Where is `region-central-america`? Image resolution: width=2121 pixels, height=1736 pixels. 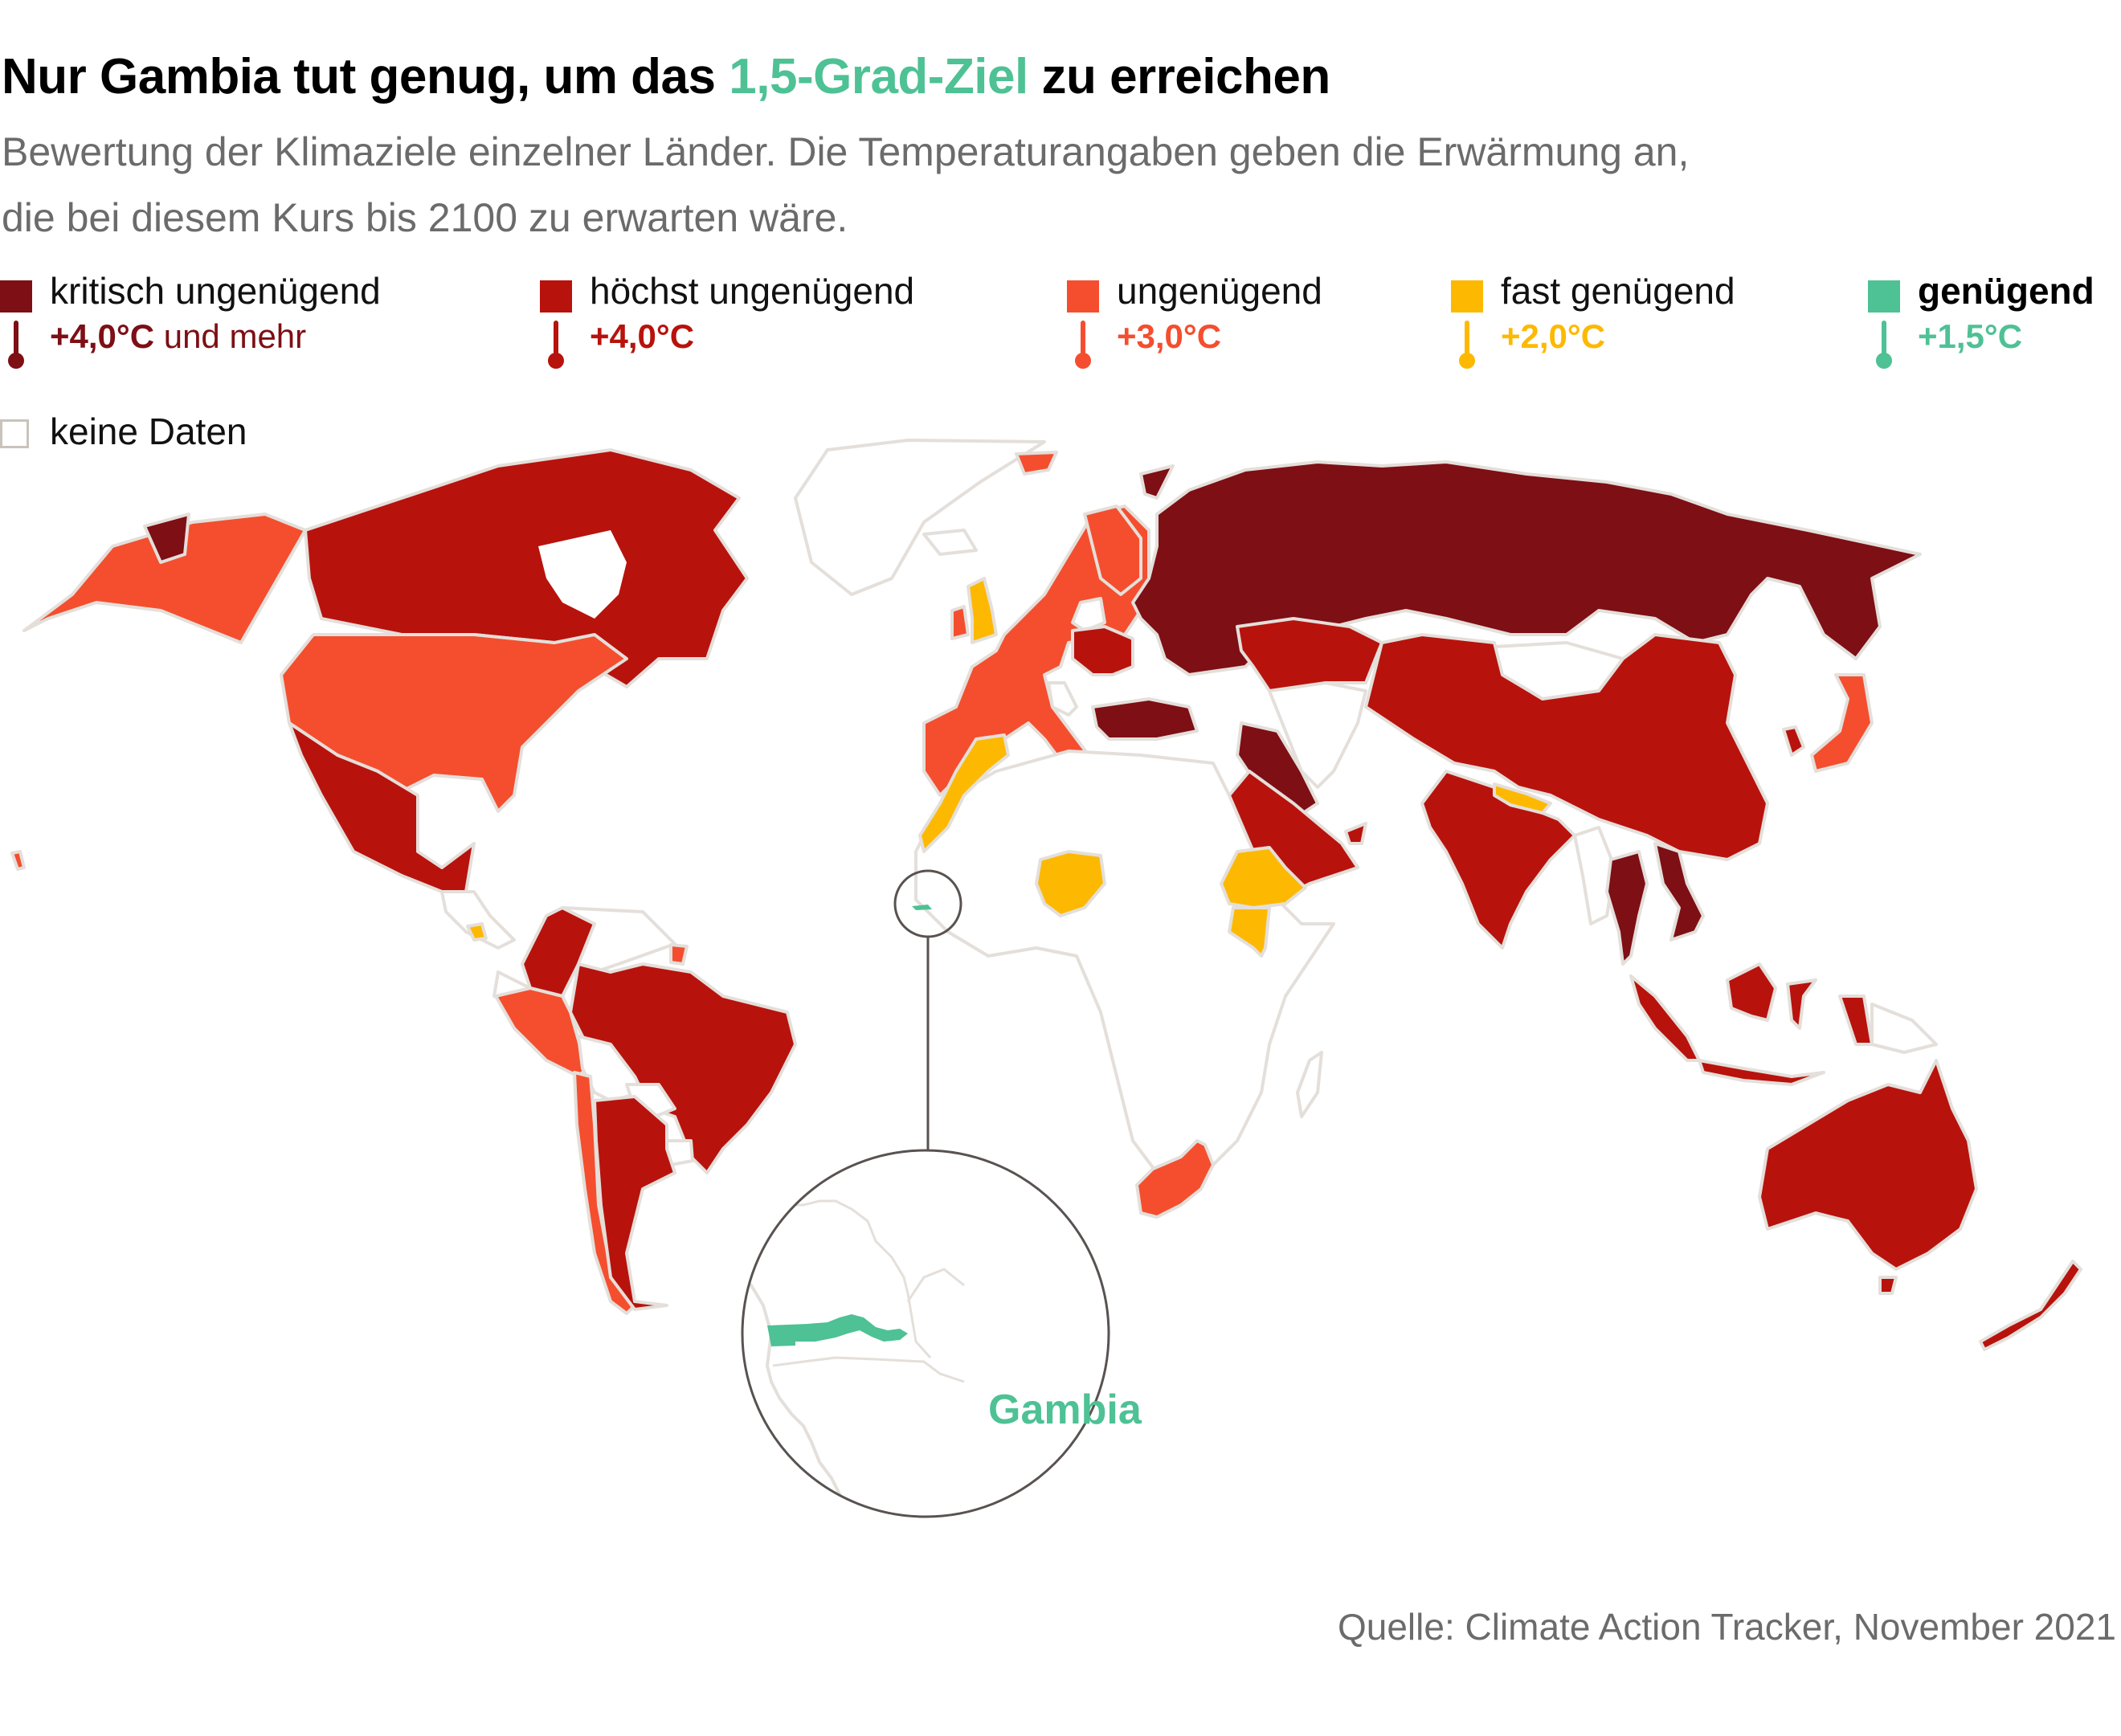
region-central-america is located at coordinates (478, 920).